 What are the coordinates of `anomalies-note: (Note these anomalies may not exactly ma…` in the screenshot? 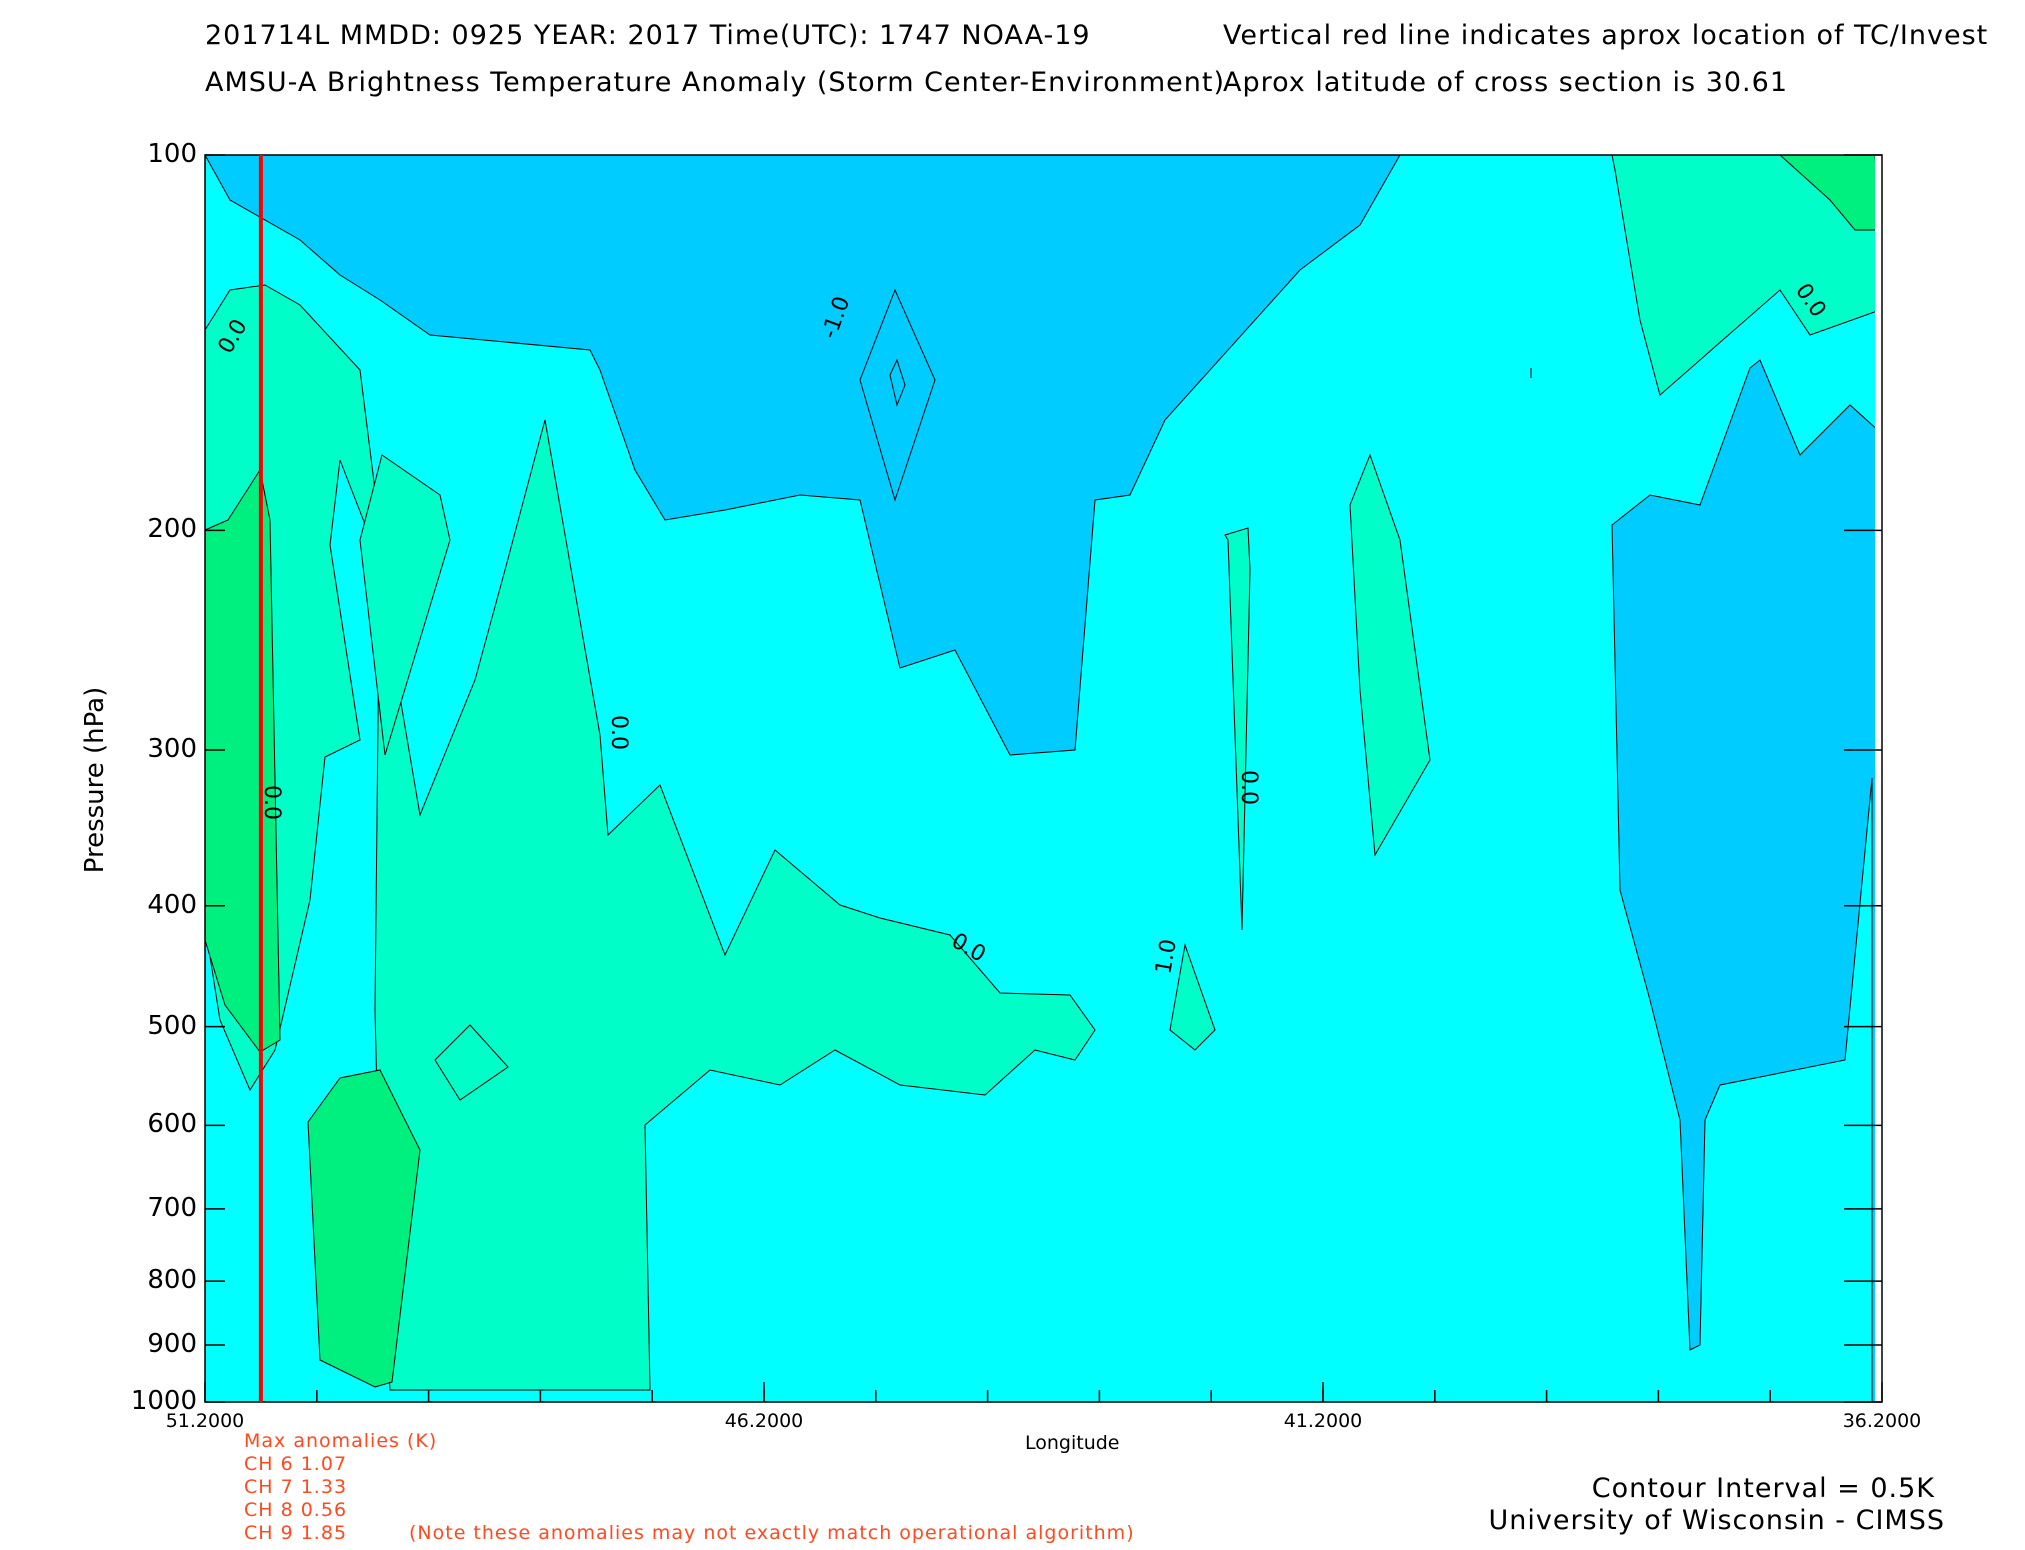 It's located at (772, 1533).